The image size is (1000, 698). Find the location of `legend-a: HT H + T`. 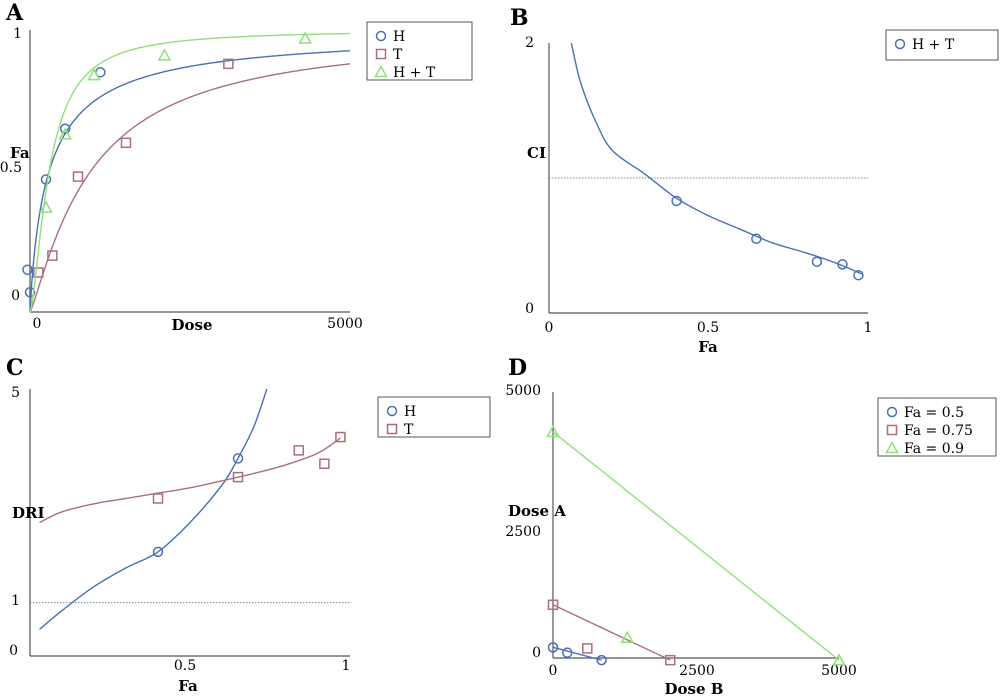

legend-a: HT H + T is located at coordinates (419, 51).